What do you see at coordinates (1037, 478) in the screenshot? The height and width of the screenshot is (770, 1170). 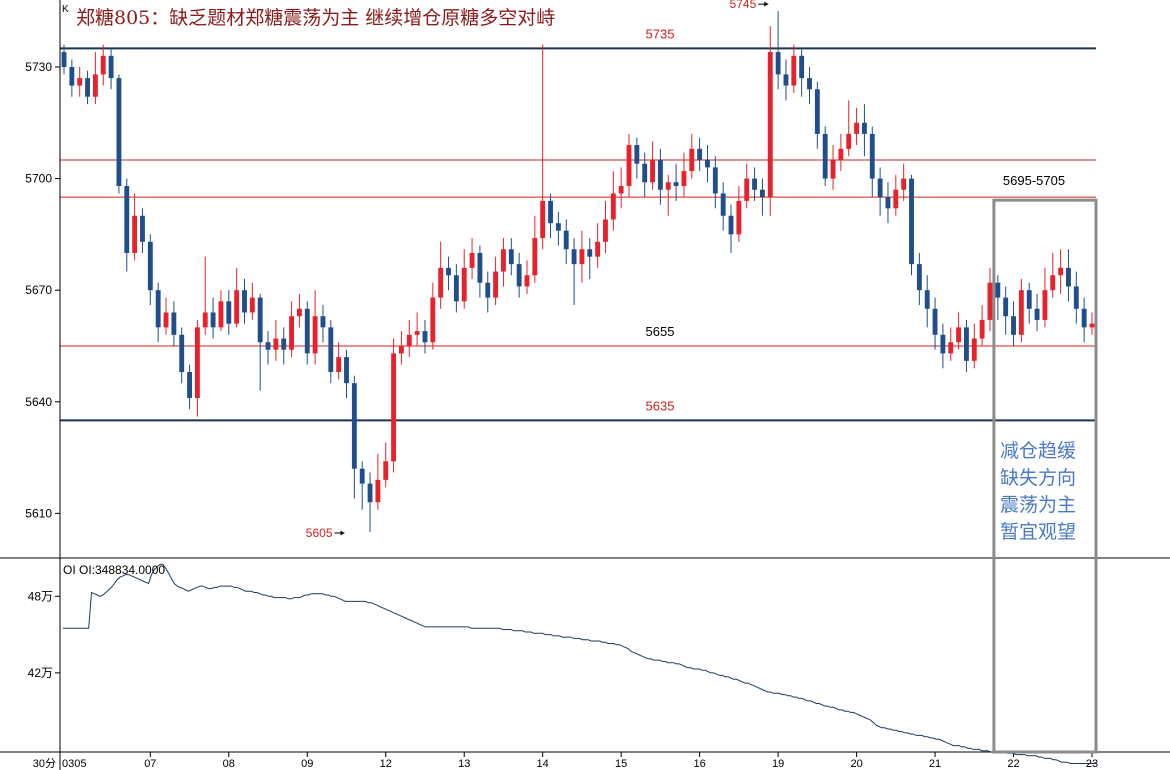 I see `note-line: 缺失方向` at bounding box center [1037, 478].